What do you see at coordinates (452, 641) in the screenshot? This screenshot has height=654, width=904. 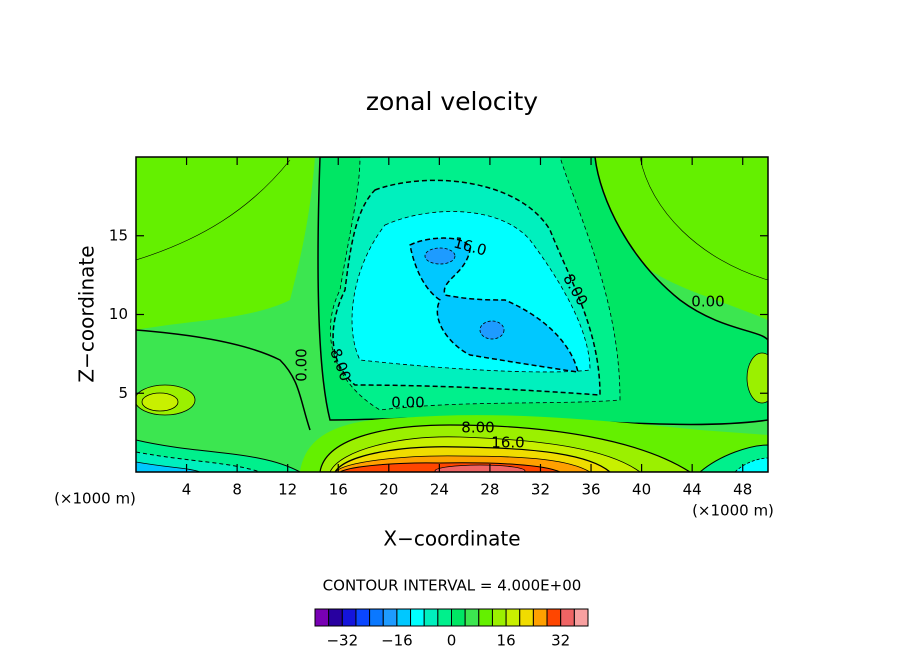 I see `colorbar-tick-label: 0` at bounding box center [452, 641].